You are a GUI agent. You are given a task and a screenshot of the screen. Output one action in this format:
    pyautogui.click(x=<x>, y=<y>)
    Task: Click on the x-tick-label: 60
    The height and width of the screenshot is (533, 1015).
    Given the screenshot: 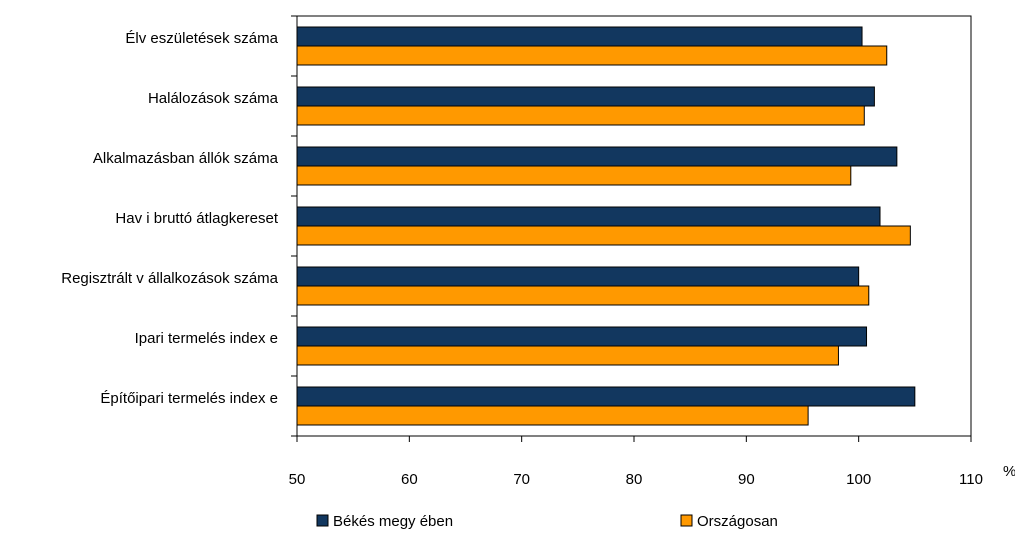 What is the action you would take?
    pyautogui.click(x=409, y=479)
    